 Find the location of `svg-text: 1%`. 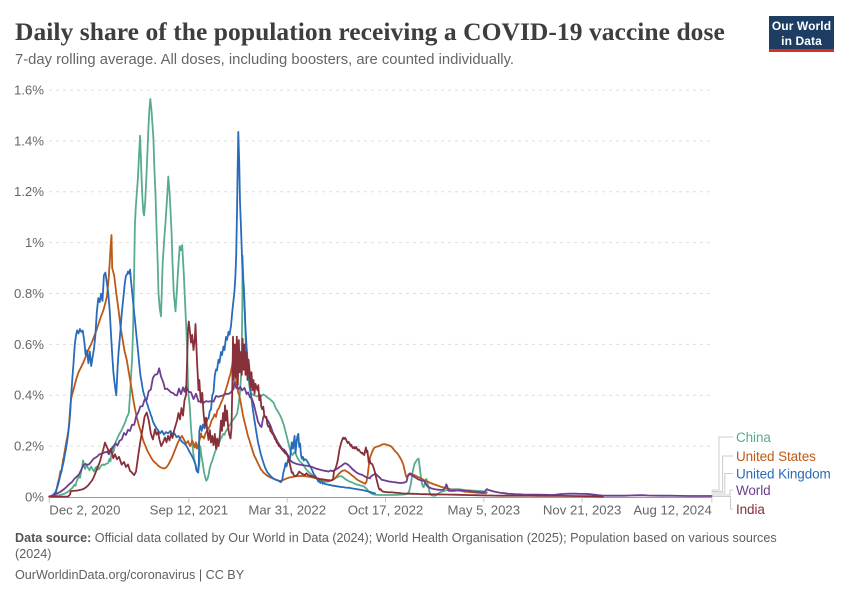

svg-text: 1% is located at coordinates (34, 242).